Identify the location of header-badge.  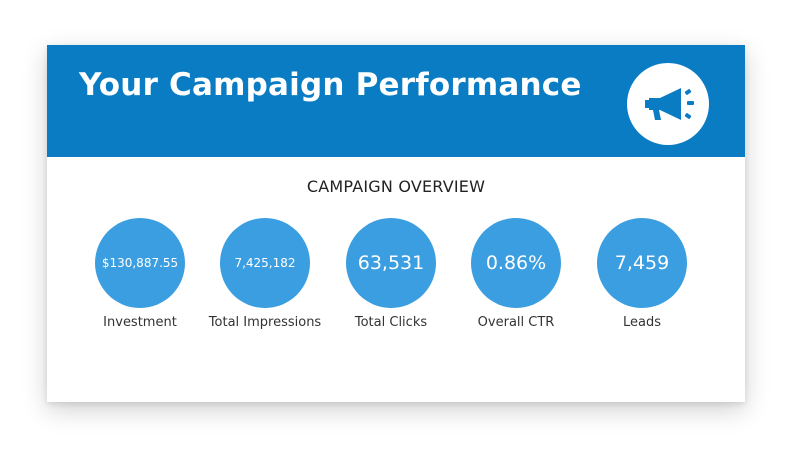
(668, 104).